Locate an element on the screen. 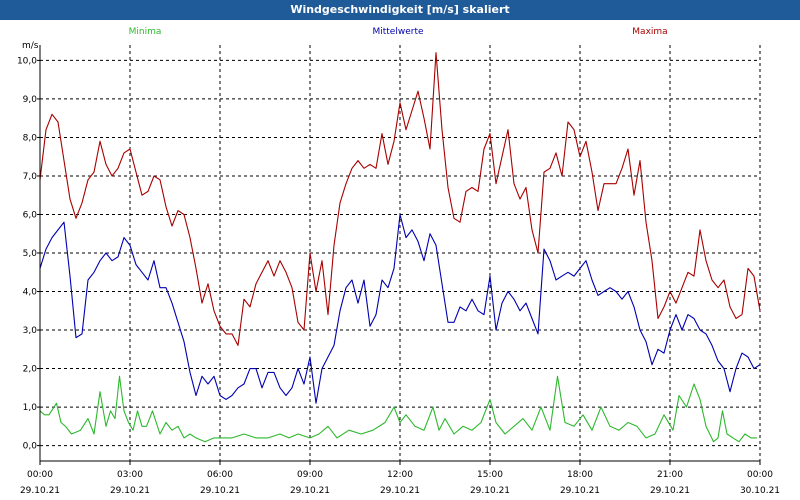 This screenshot has height=500, width=800. window-title: Windgeschwindigkeit [m/s] skaliert is located at coordinates (400, 10).